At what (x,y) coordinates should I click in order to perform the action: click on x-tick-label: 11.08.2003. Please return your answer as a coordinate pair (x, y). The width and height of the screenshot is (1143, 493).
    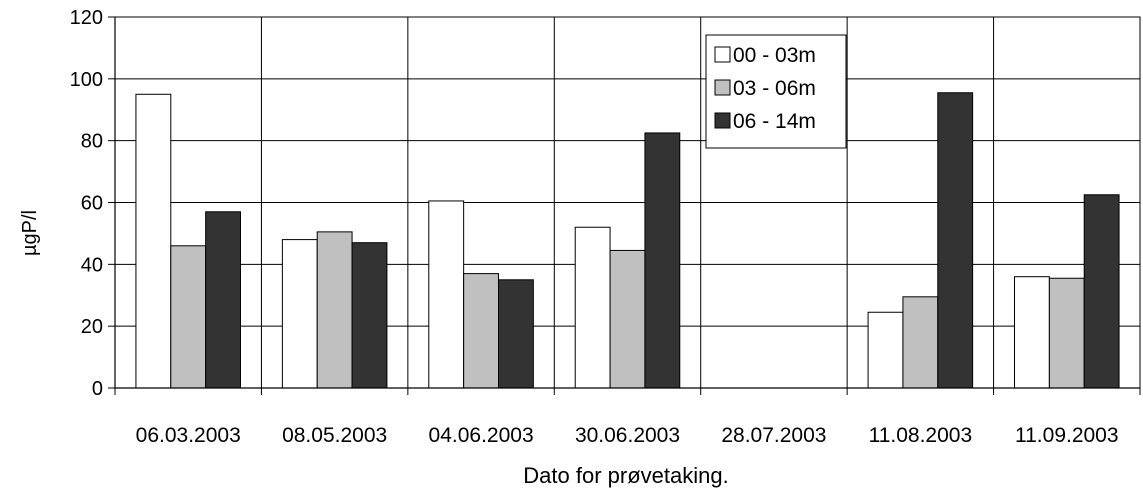
    Looking at the image, I should click on (921, 435).